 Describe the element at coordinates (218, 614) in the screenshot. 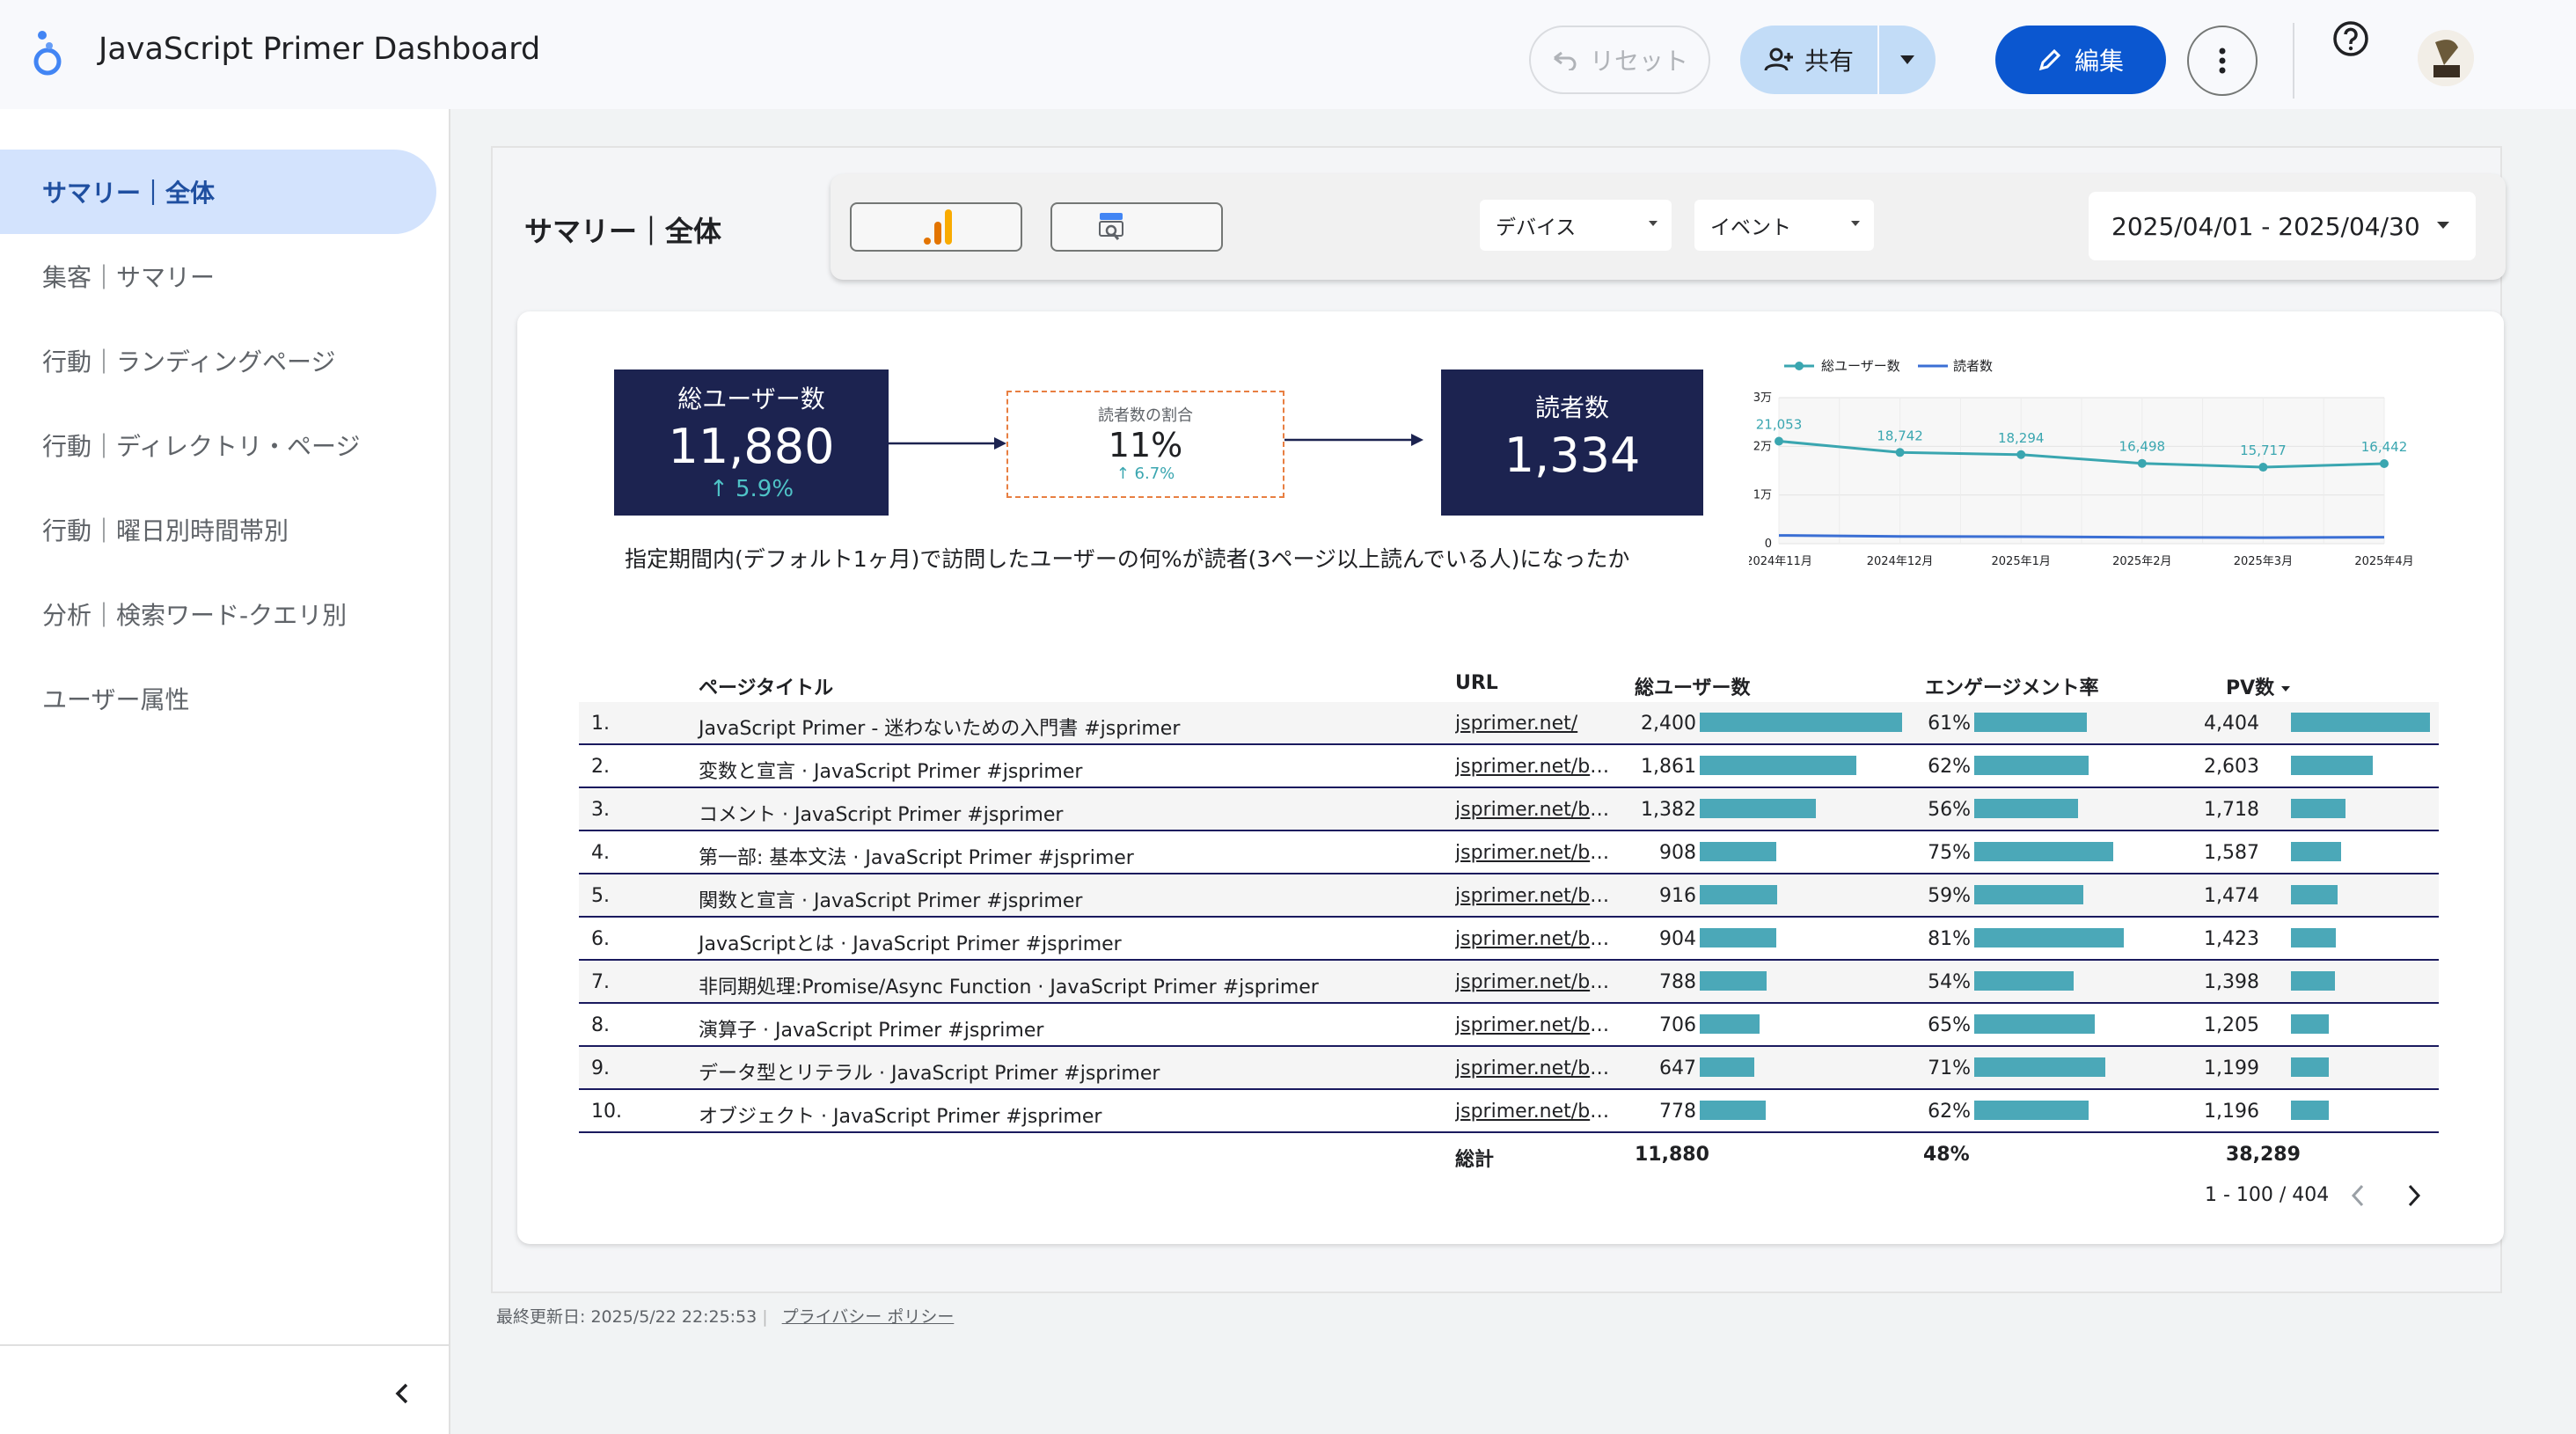

I see `sidebar-item-search-query: 分析｜検索ワード-クエリ別` at that location.